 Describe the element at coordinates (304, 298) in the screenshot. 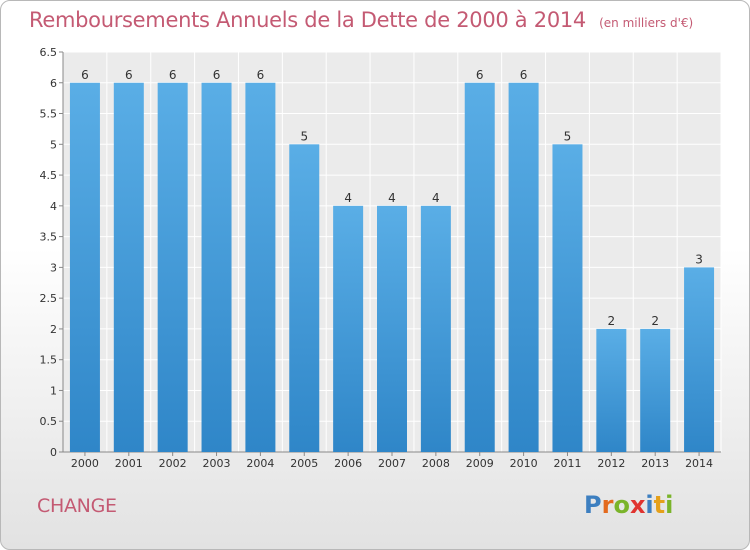

I see `bar-2005` at that location.